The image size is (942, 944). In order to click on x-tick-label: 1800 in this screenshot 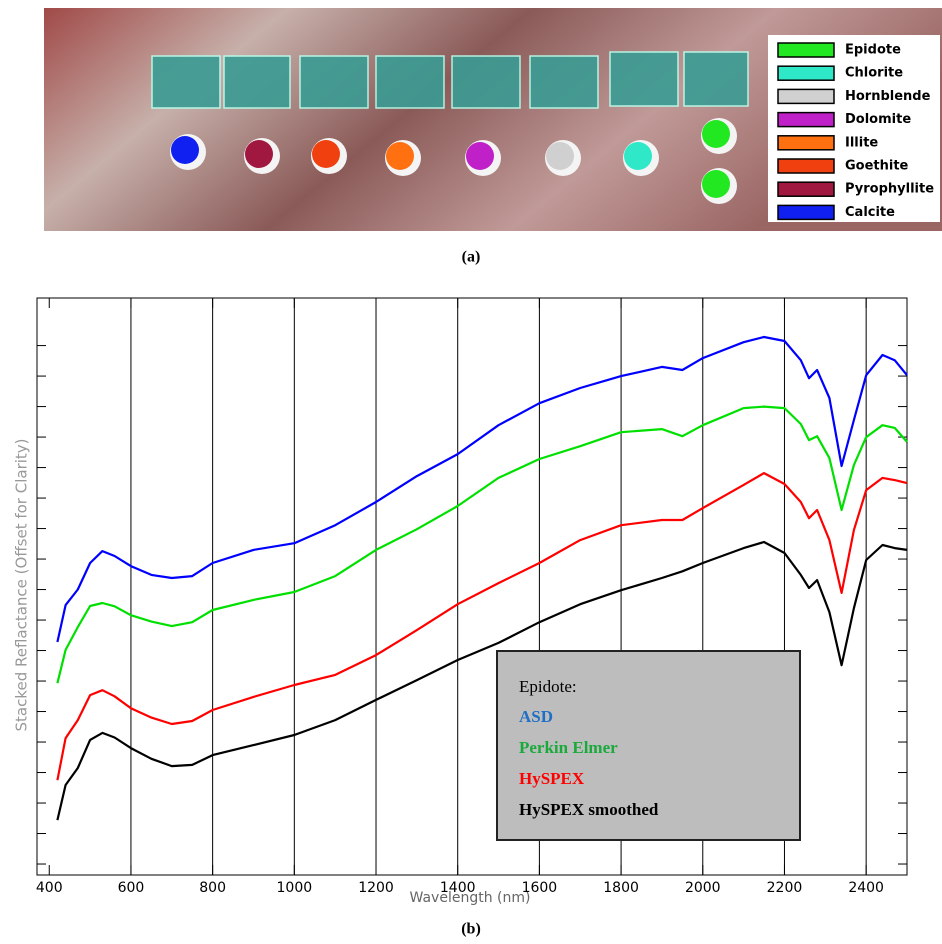, I will do `click(621, 888)`.